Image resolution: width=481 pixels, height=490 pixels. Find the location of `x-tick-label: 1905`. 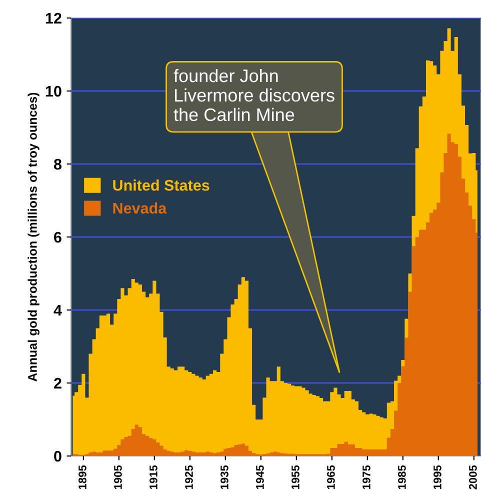

x-tick-label: 1905 is located at coordinates (118, 477).